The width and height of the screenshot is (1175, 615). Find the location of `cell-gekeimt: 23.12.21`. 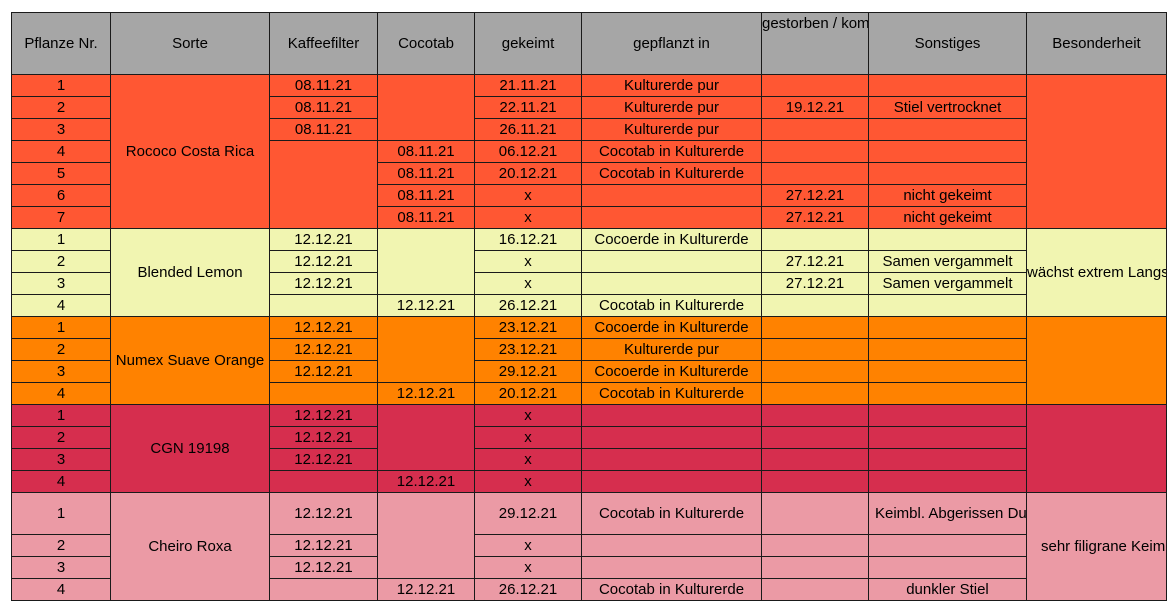

cell-gekeimt: 23.12.21 is located at coordinates (528, 349).